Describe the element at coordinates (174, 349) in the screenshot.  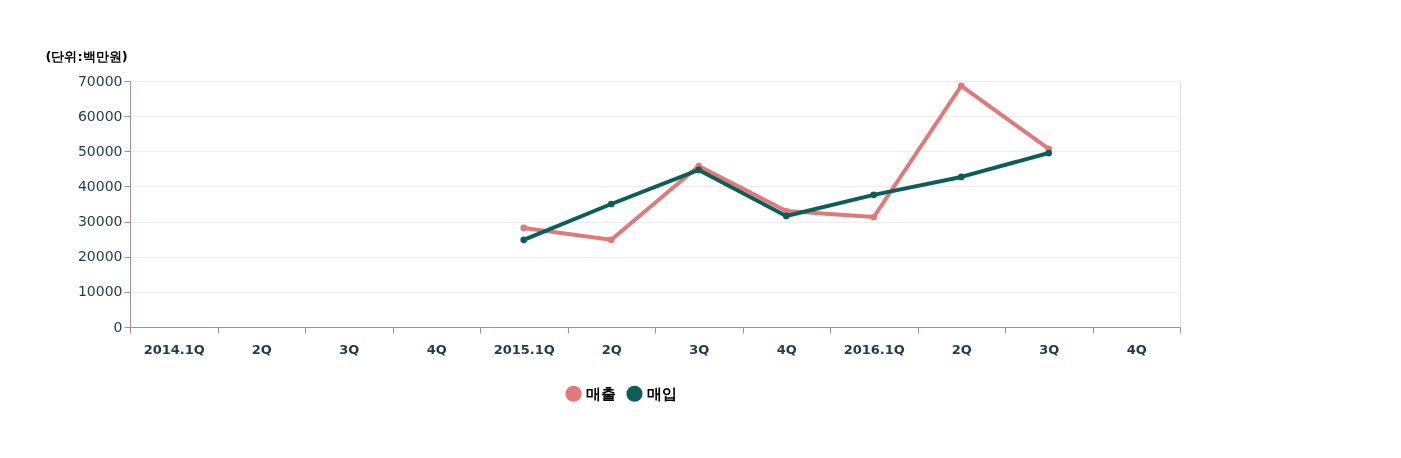
I see `x-tick-label: 2014.1Q` at that location.